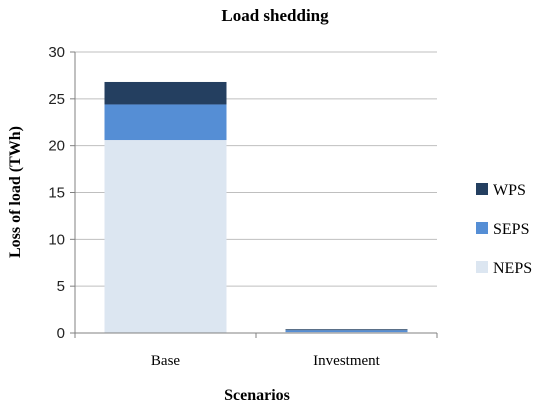 This screenshot has height=408, width=550. Describe the element at coordinates (56, 99) in the screenshot. I see `y-tick-label: 25` at that location.